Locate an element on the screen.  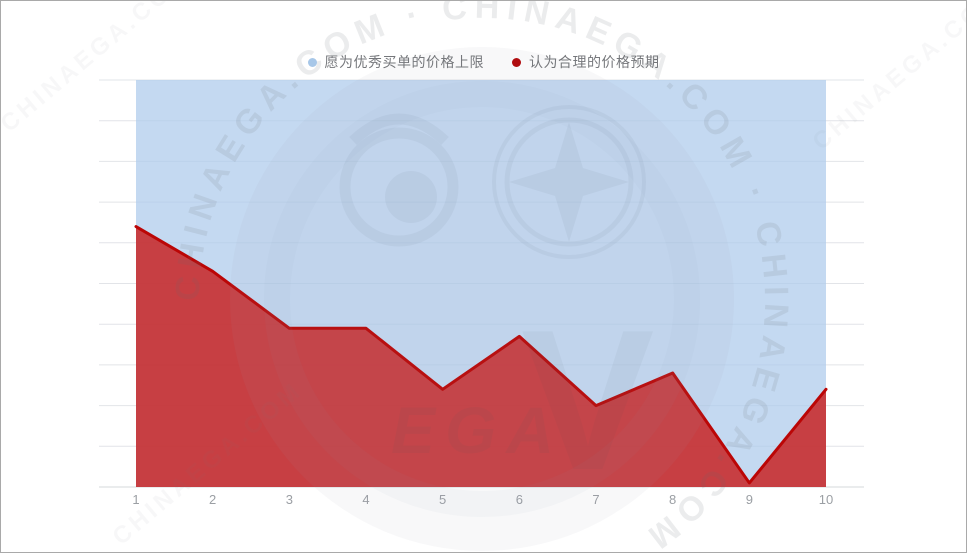
x-tick-label: 10 is located at coordinates (826, 499).